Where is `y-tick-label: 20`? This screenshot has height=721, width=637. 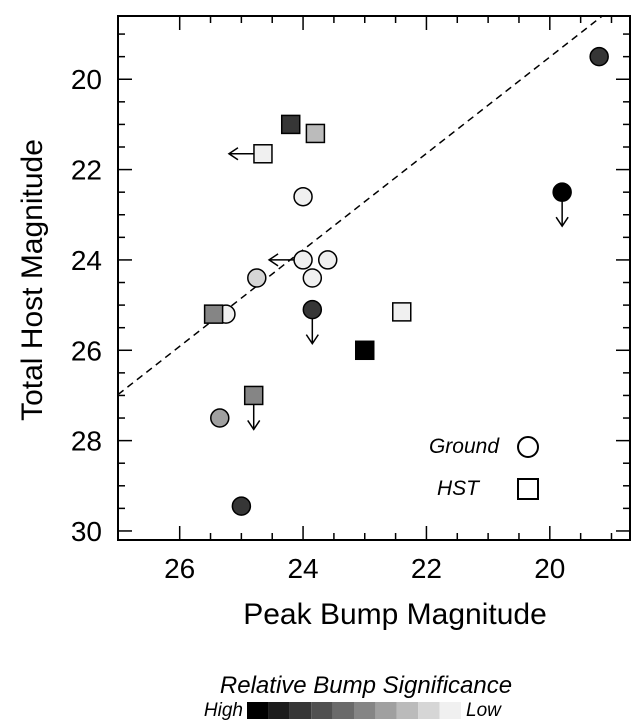 y-tick-label: 20 is located at coordinates (86, 79).